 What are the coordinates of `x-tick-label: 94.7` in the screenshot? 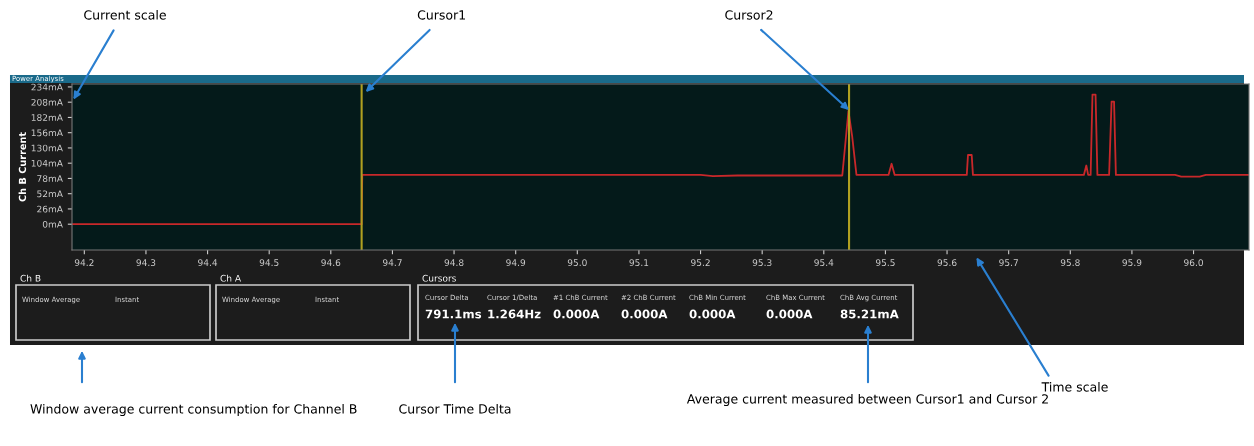 It's located at (392, 263).